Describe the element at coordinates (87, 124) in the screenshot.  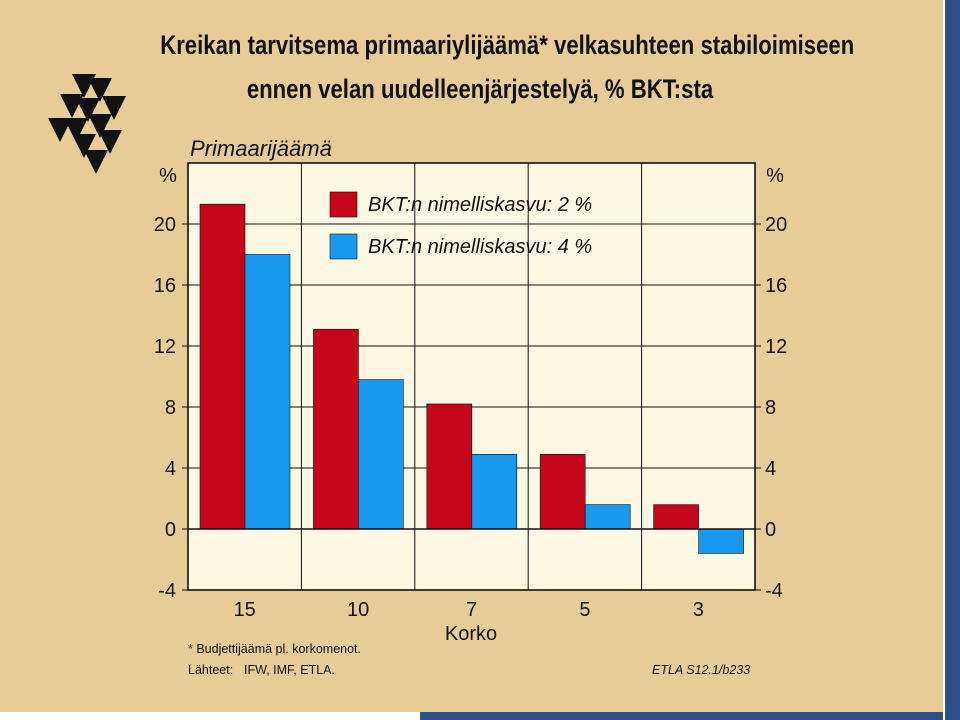
I see `etla-triangles-logo-icon` at that location.